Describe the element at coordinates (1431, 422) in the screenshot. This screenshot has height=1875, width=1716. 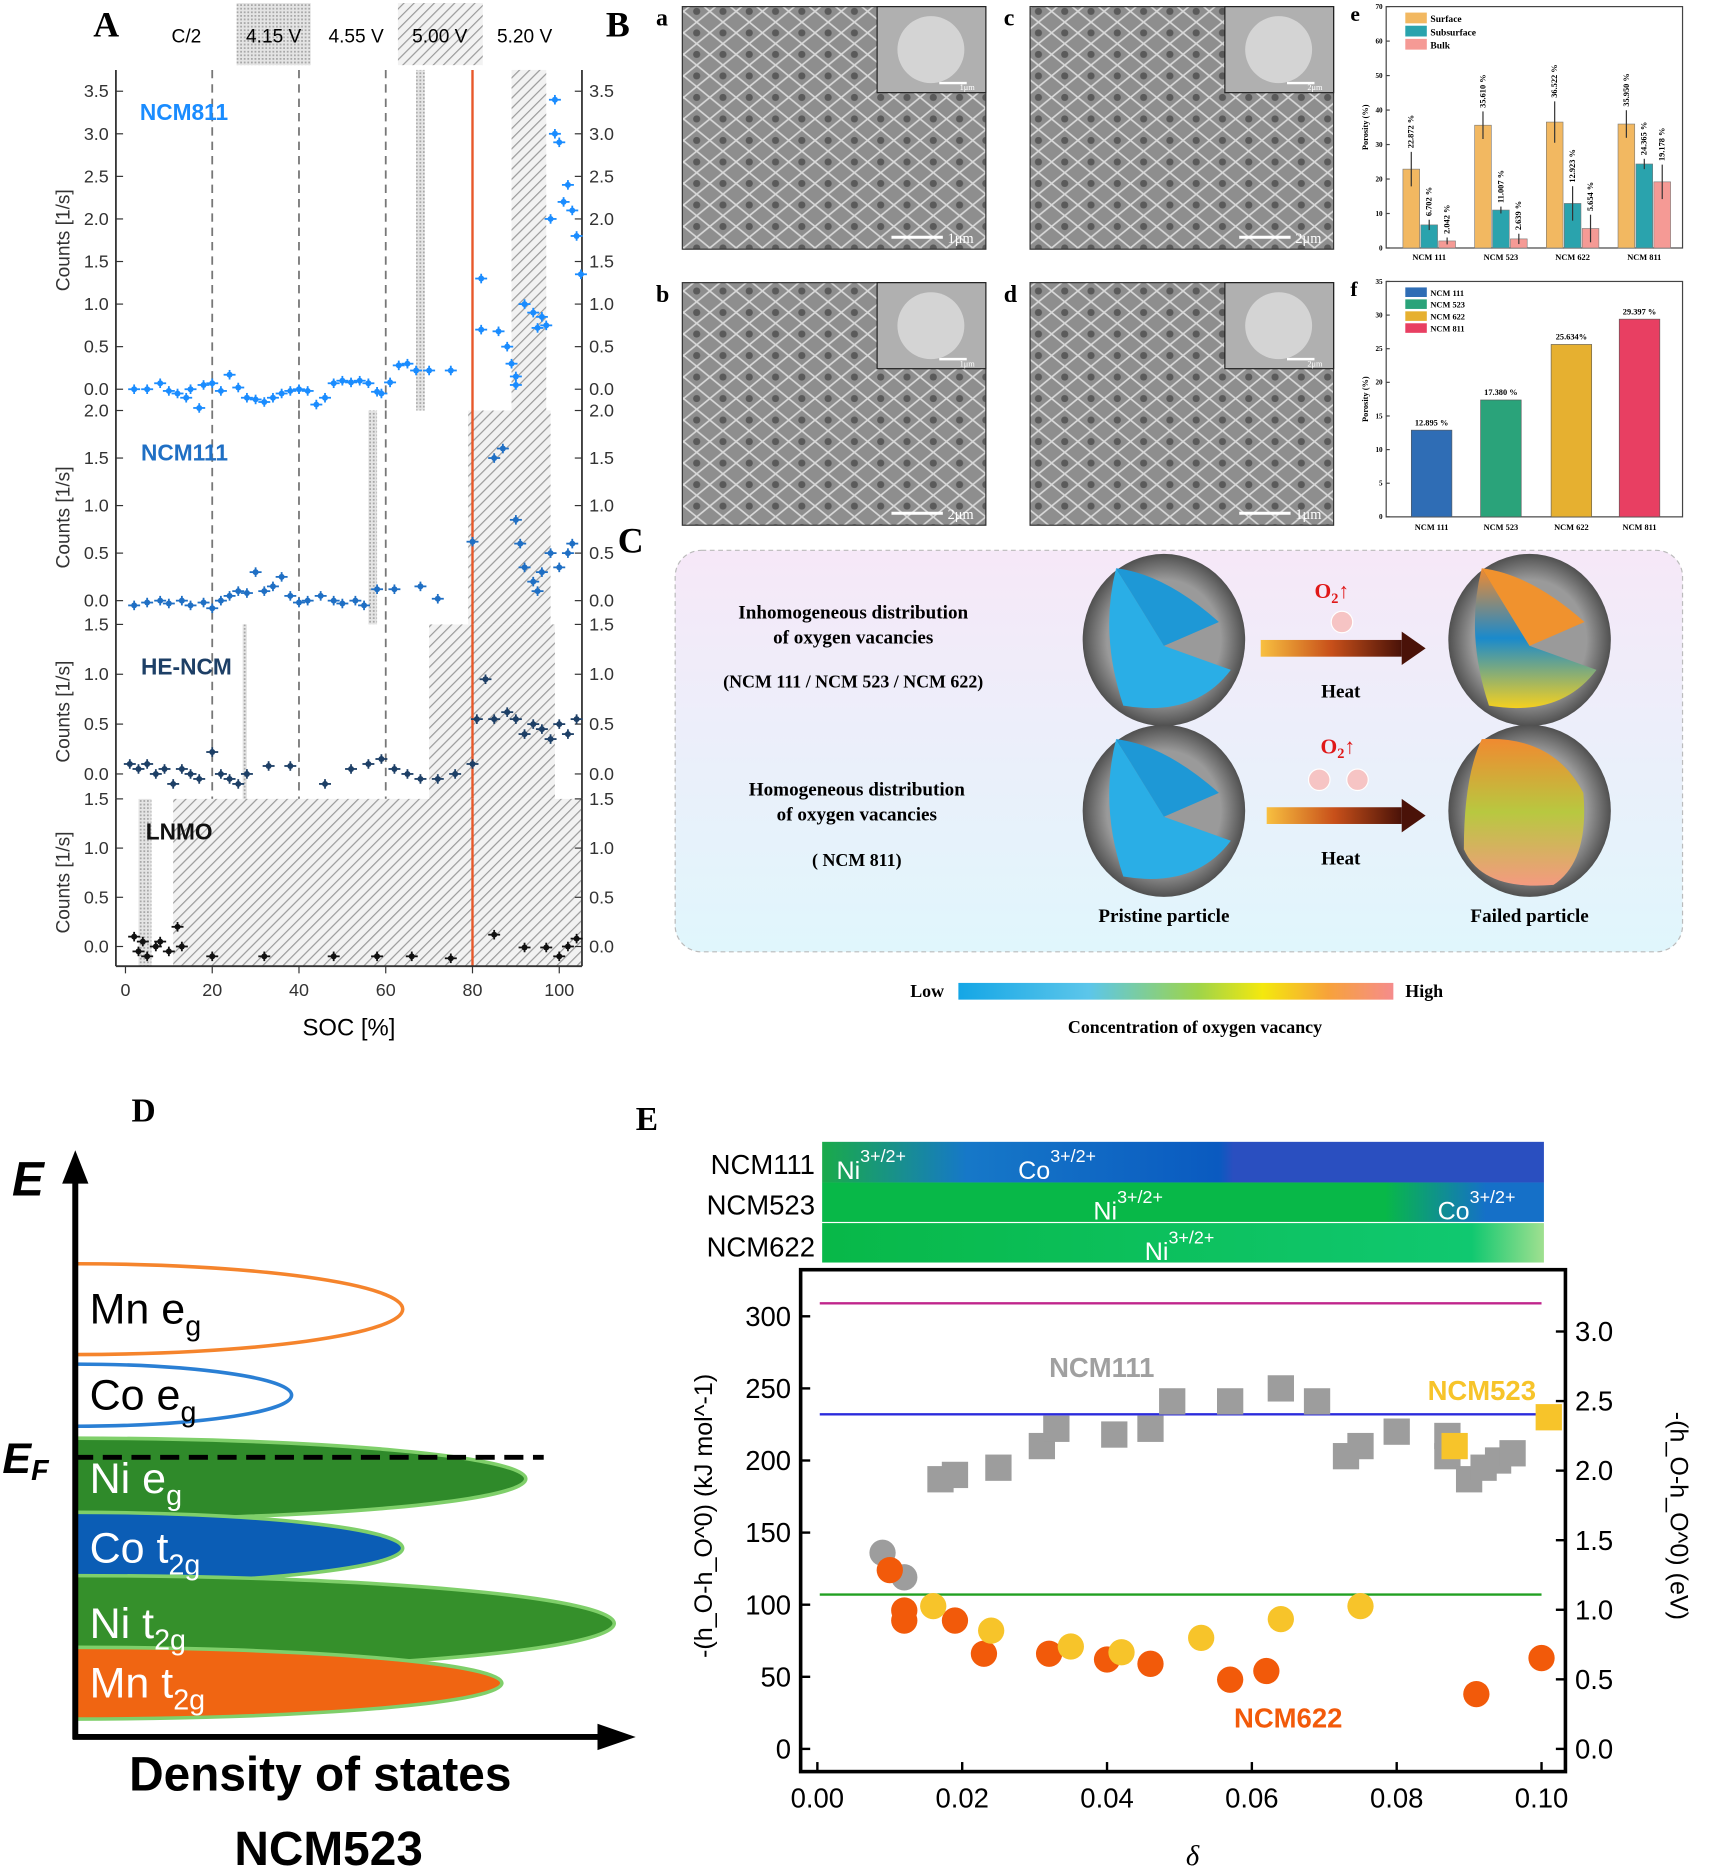
I see `bar-value-label: 12.895 %` at that location.